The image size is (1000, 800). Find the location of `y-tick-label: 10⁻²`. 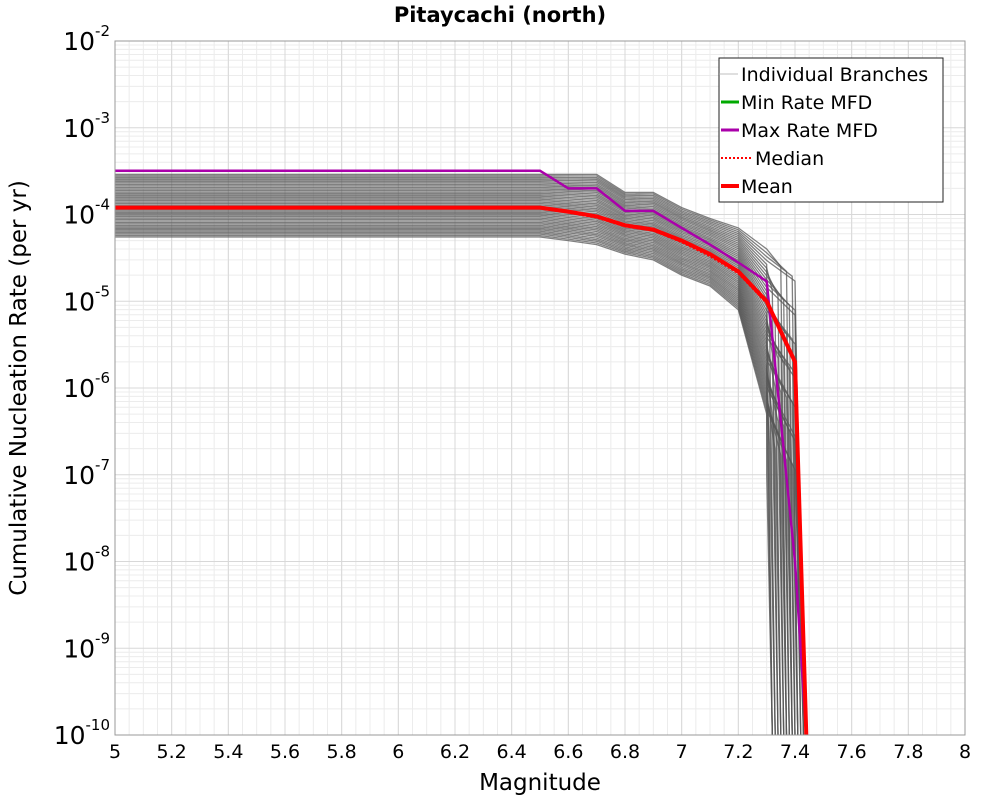

y-tick-label: 10⁻² is located at coordinates (86, 39).